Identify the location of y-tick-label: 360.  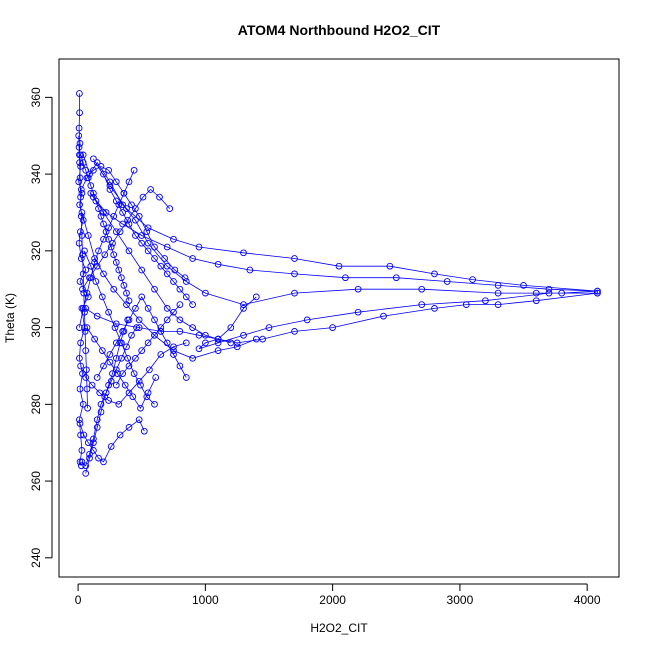
(36, 97).